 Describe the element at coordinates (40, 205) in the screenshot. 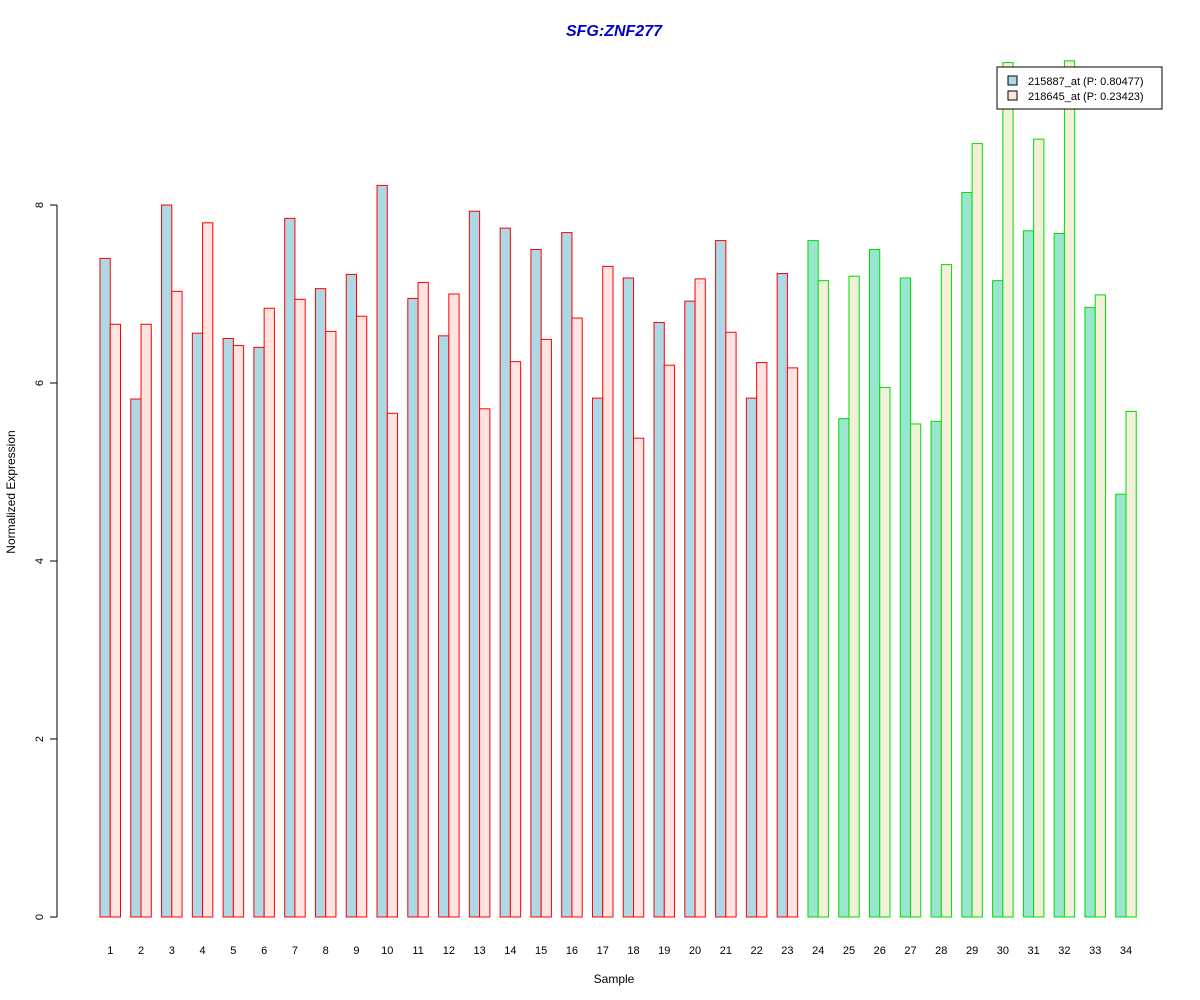

I see `y-tick-label: 8` at that location.